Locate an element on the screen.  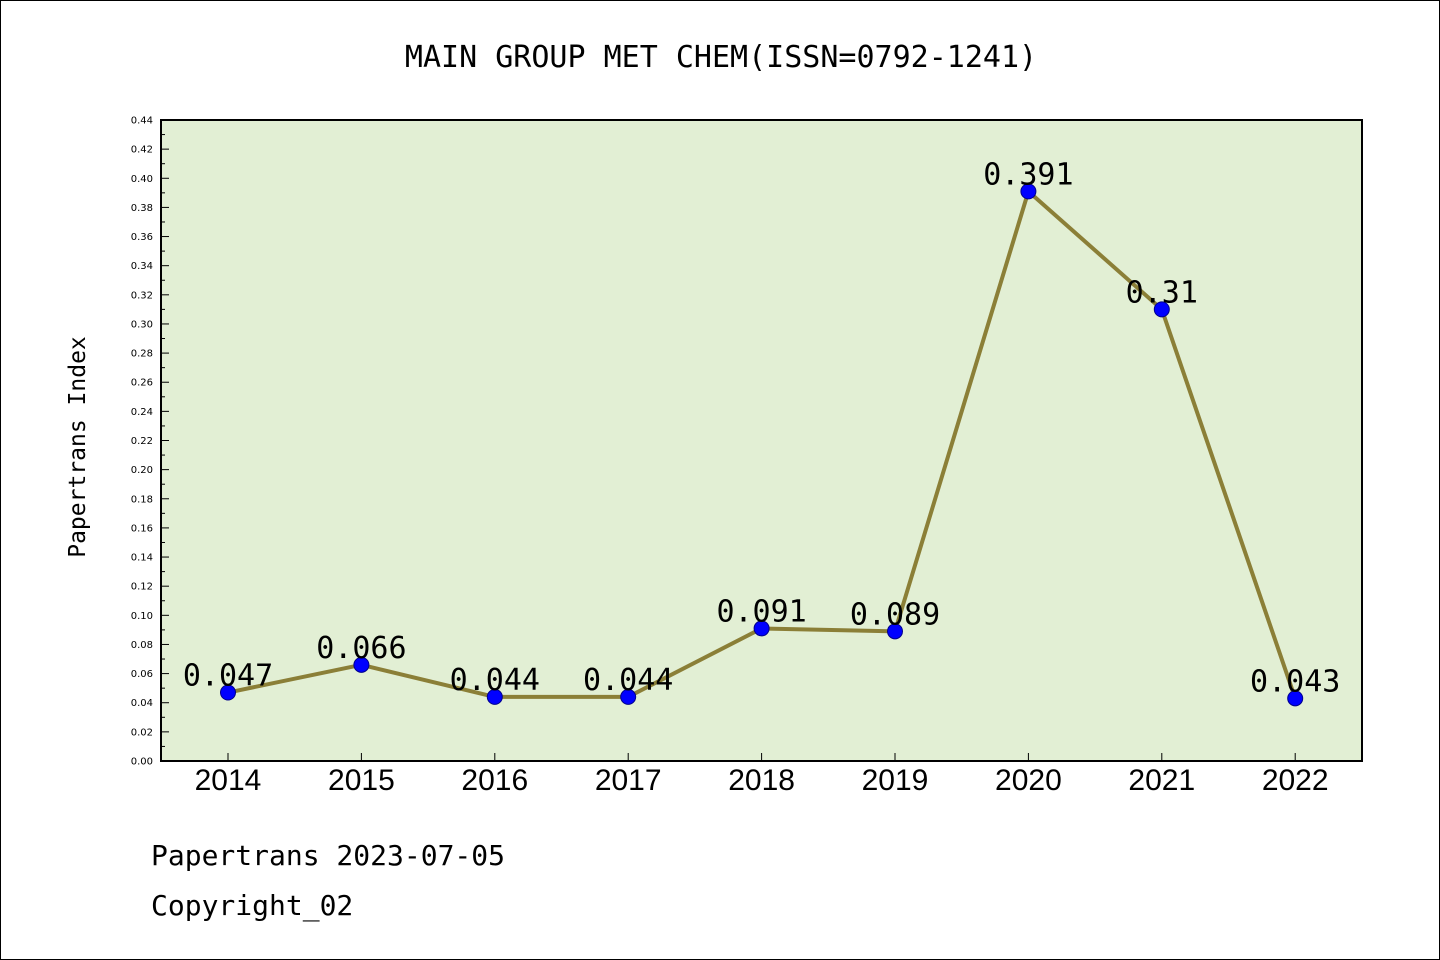
x-tick-label: 2015 is located at coordinates (361, 780).